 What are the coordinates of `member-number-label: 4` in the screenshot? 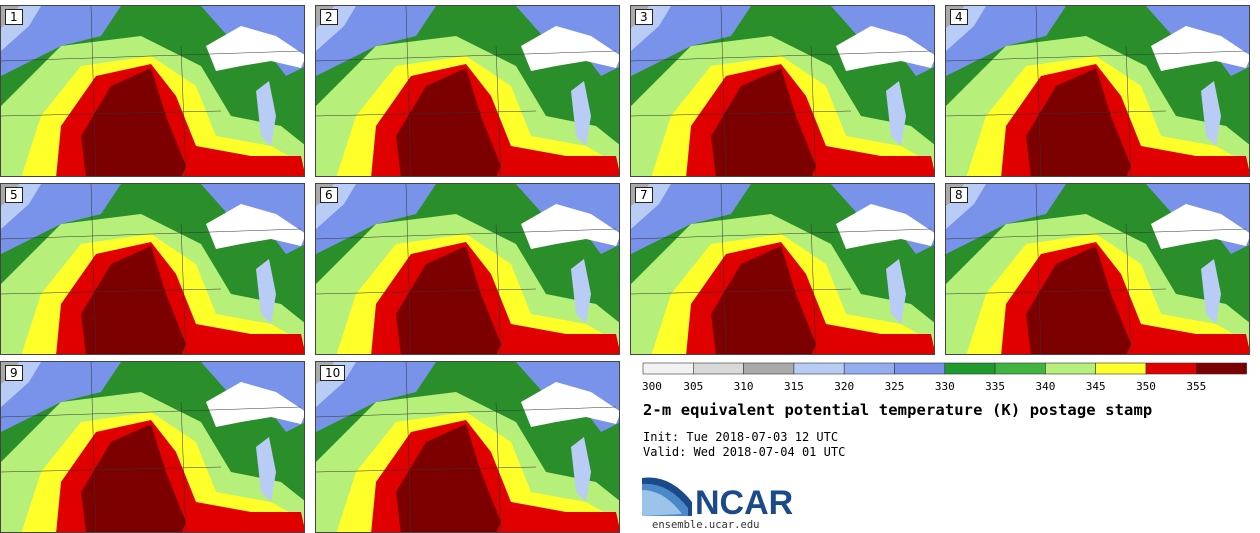 It's located at (959, 17).